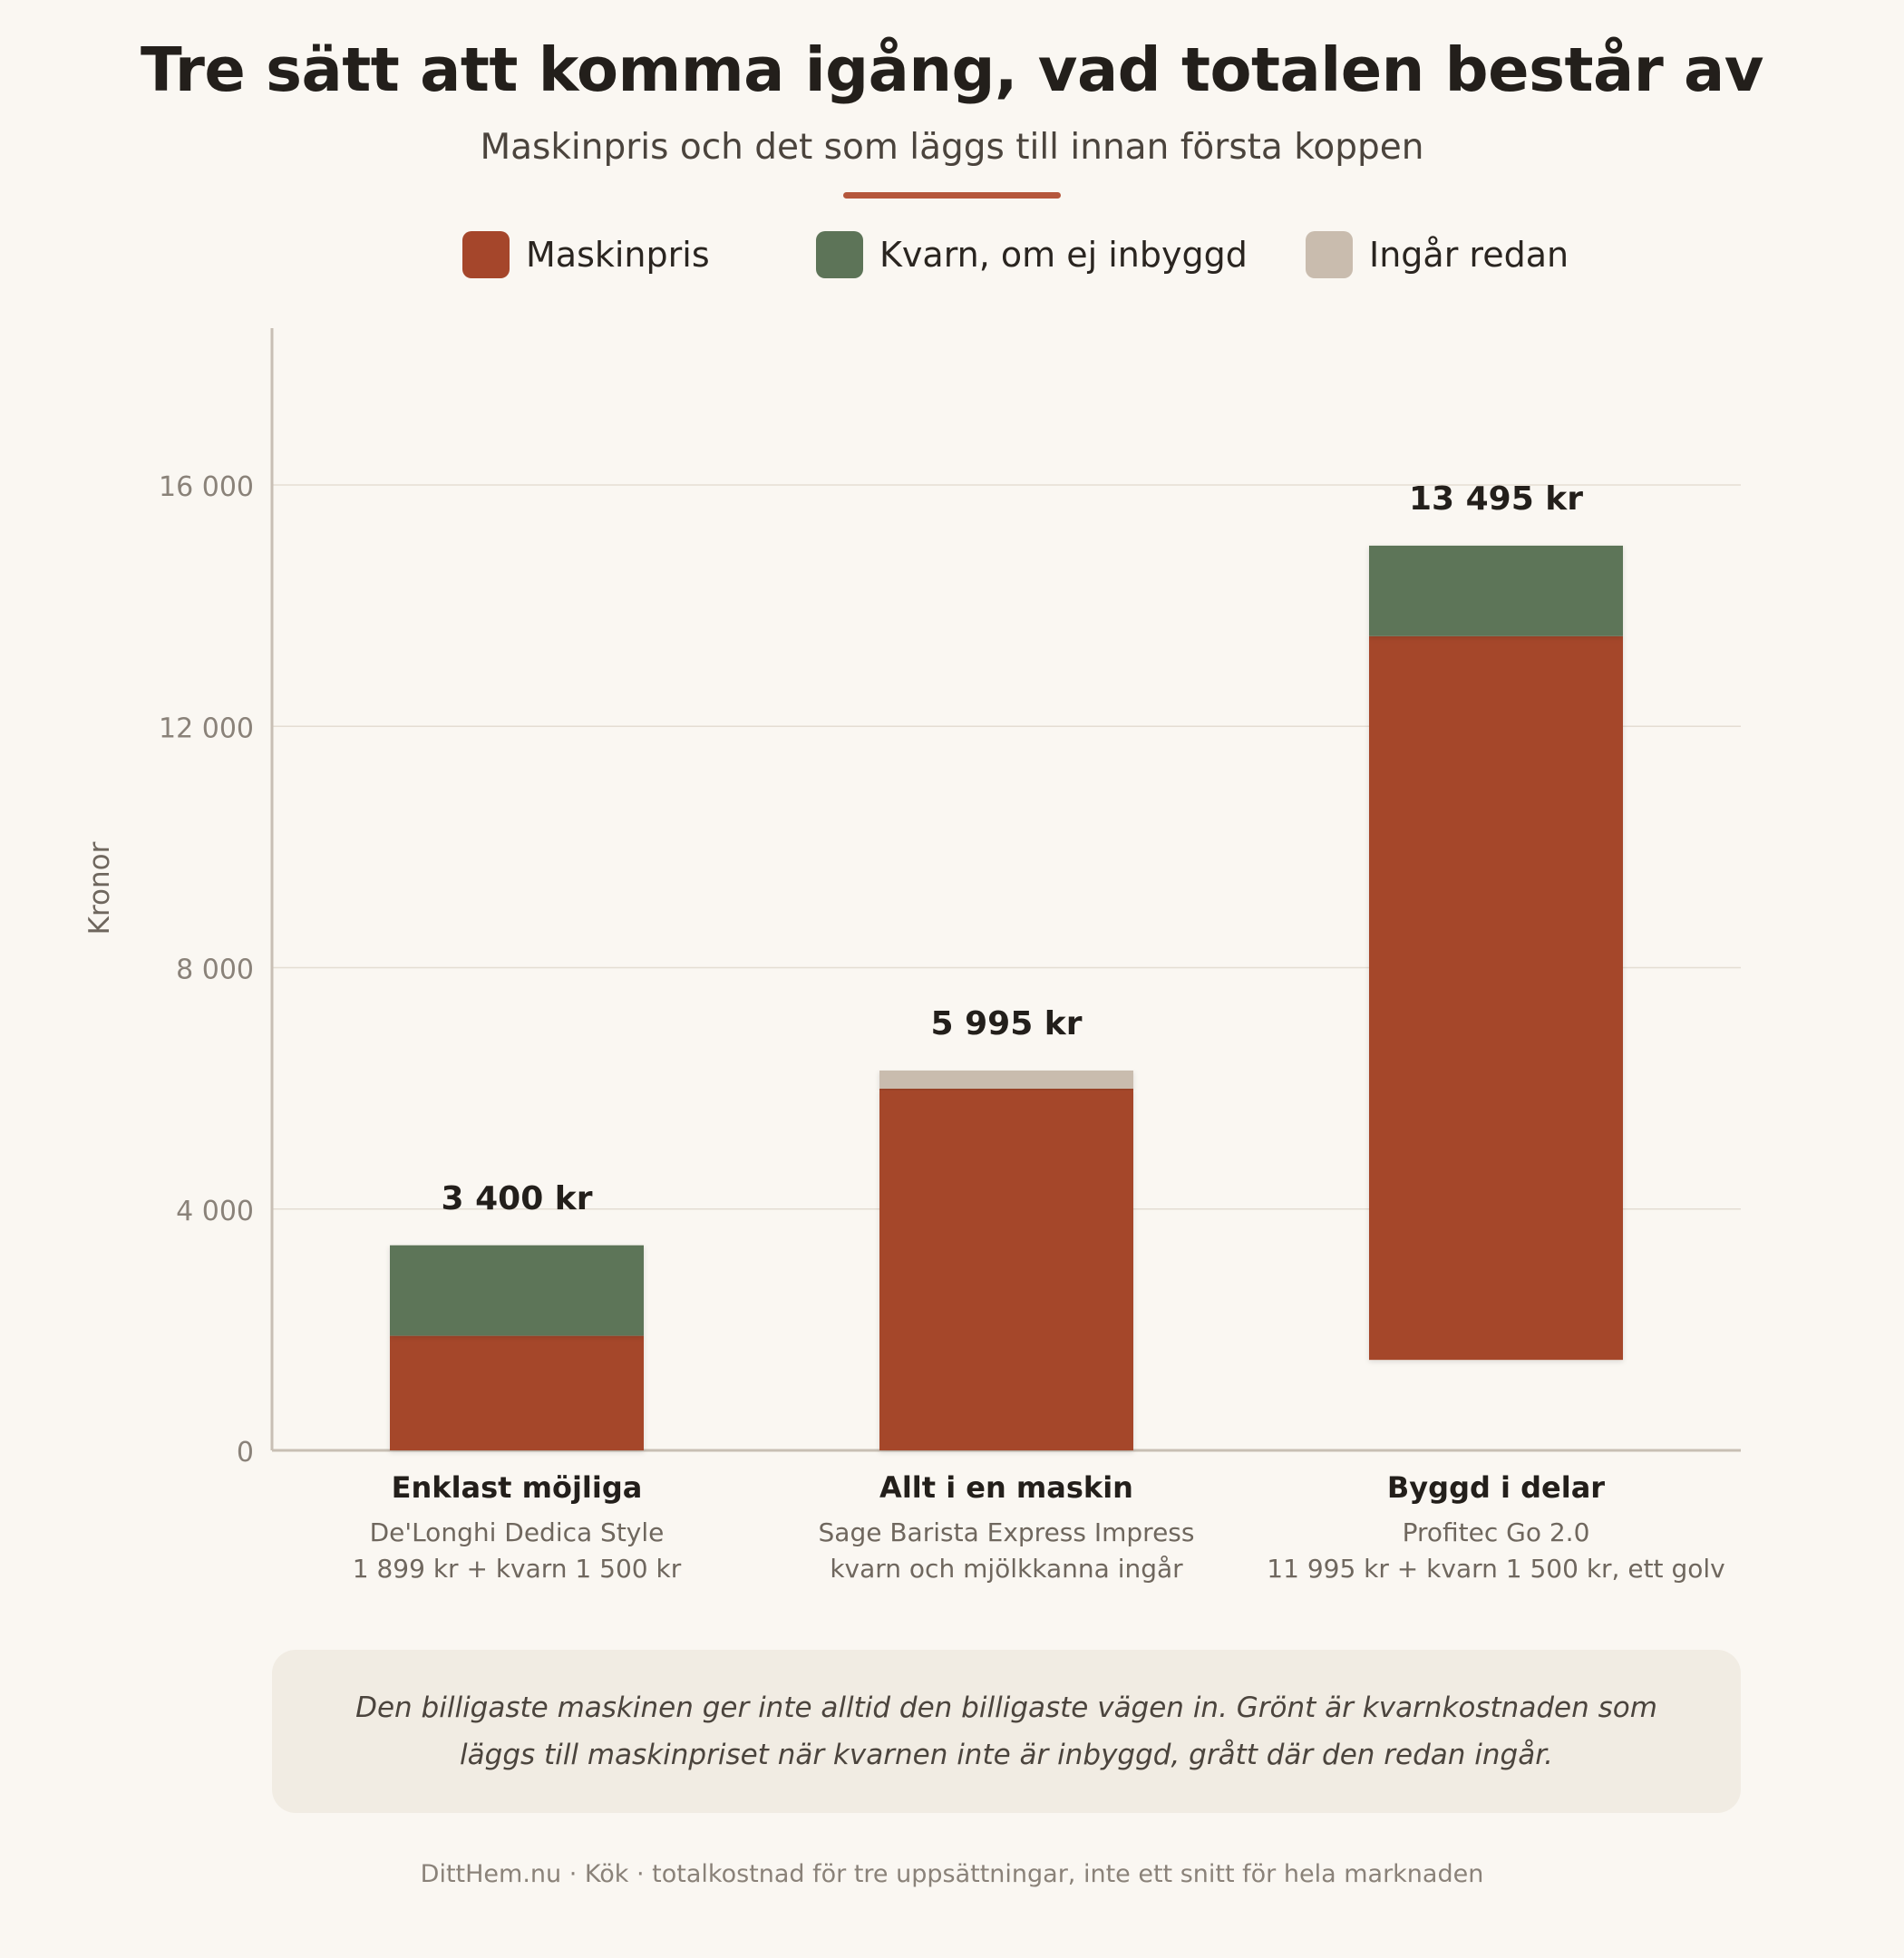 This screenshot has width=1904, height=1958. Describe the element at coordinates (518, 1198) in the screenshot. I see `bar-total-label: 3 400 kr` at that location.